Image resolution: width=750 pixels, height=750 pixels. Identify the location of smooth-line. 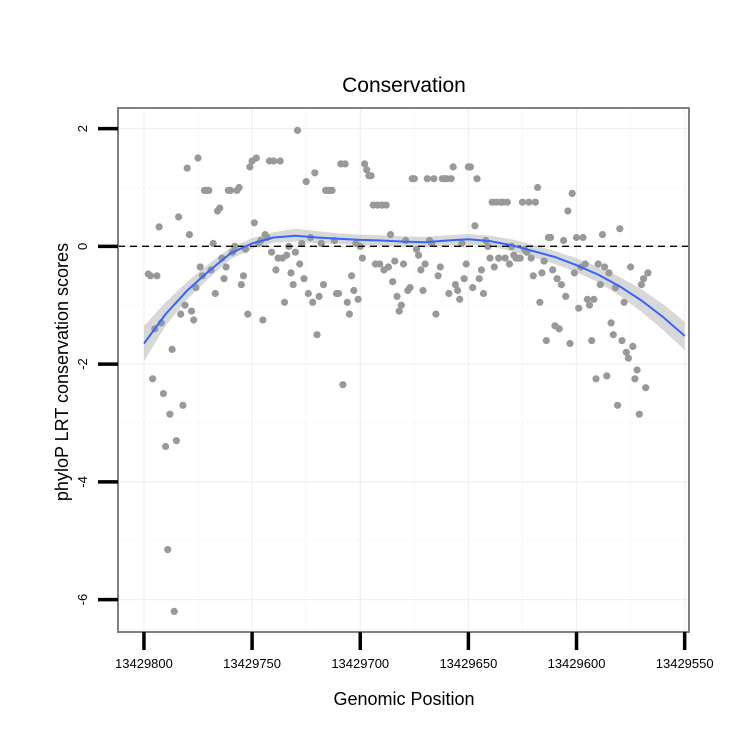
(414, 289).